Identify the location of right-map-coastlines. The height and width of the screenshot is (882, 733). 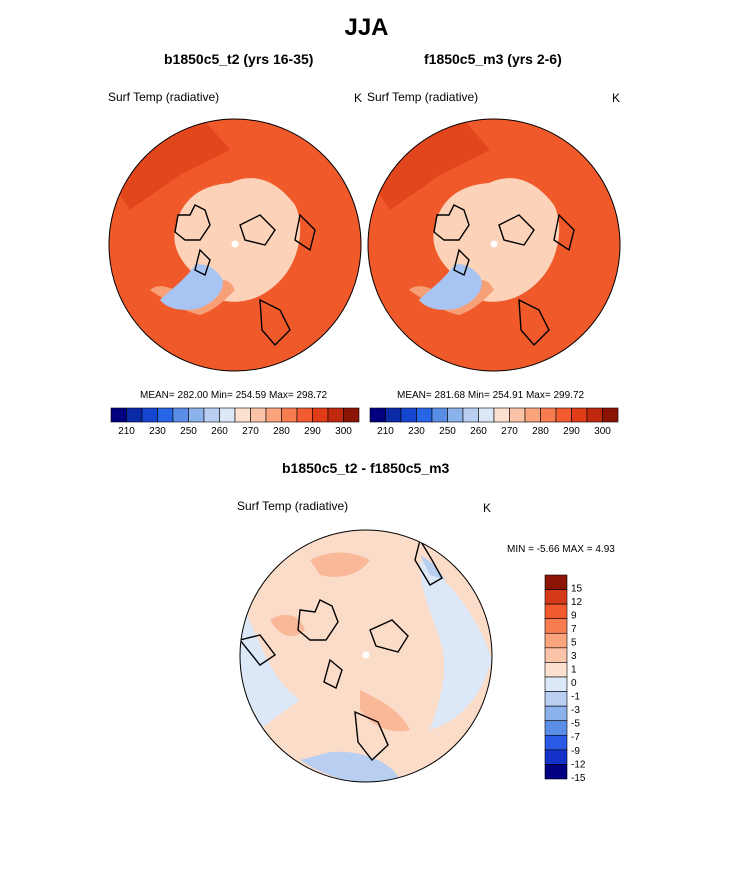
(504, 275).